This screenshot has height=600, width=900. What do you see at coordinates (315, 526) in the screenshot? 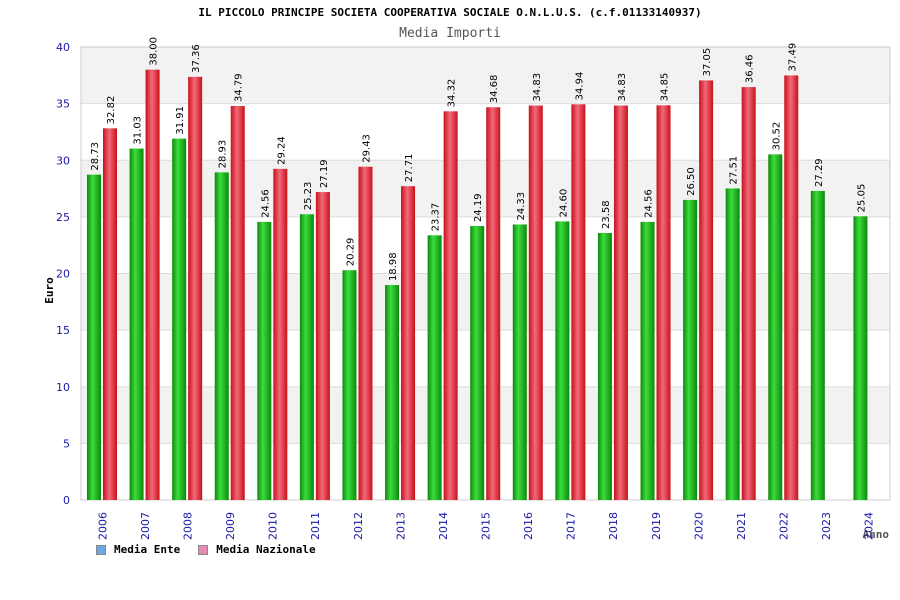
I see `x-tick-label: 2011` at bounding box center [315, 526].